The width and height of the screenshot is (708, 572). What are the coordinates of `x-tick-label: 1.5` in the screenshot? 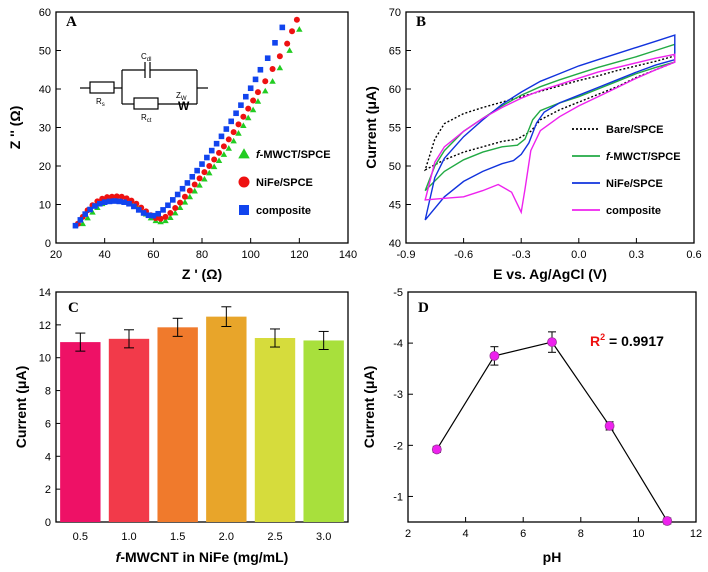 It's located at (177, 537).